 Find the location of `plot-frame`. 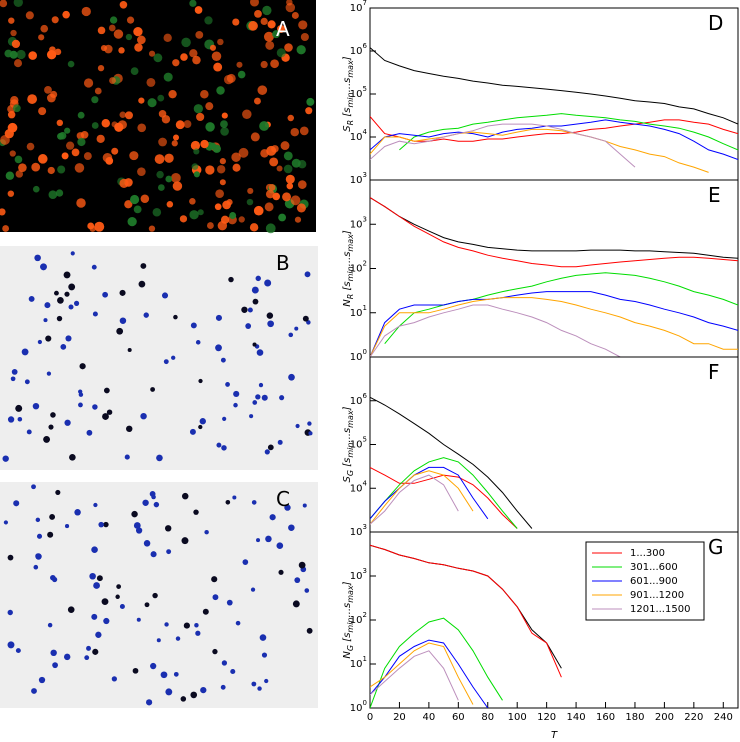

plot-frame is located at coordinates (554, 94).